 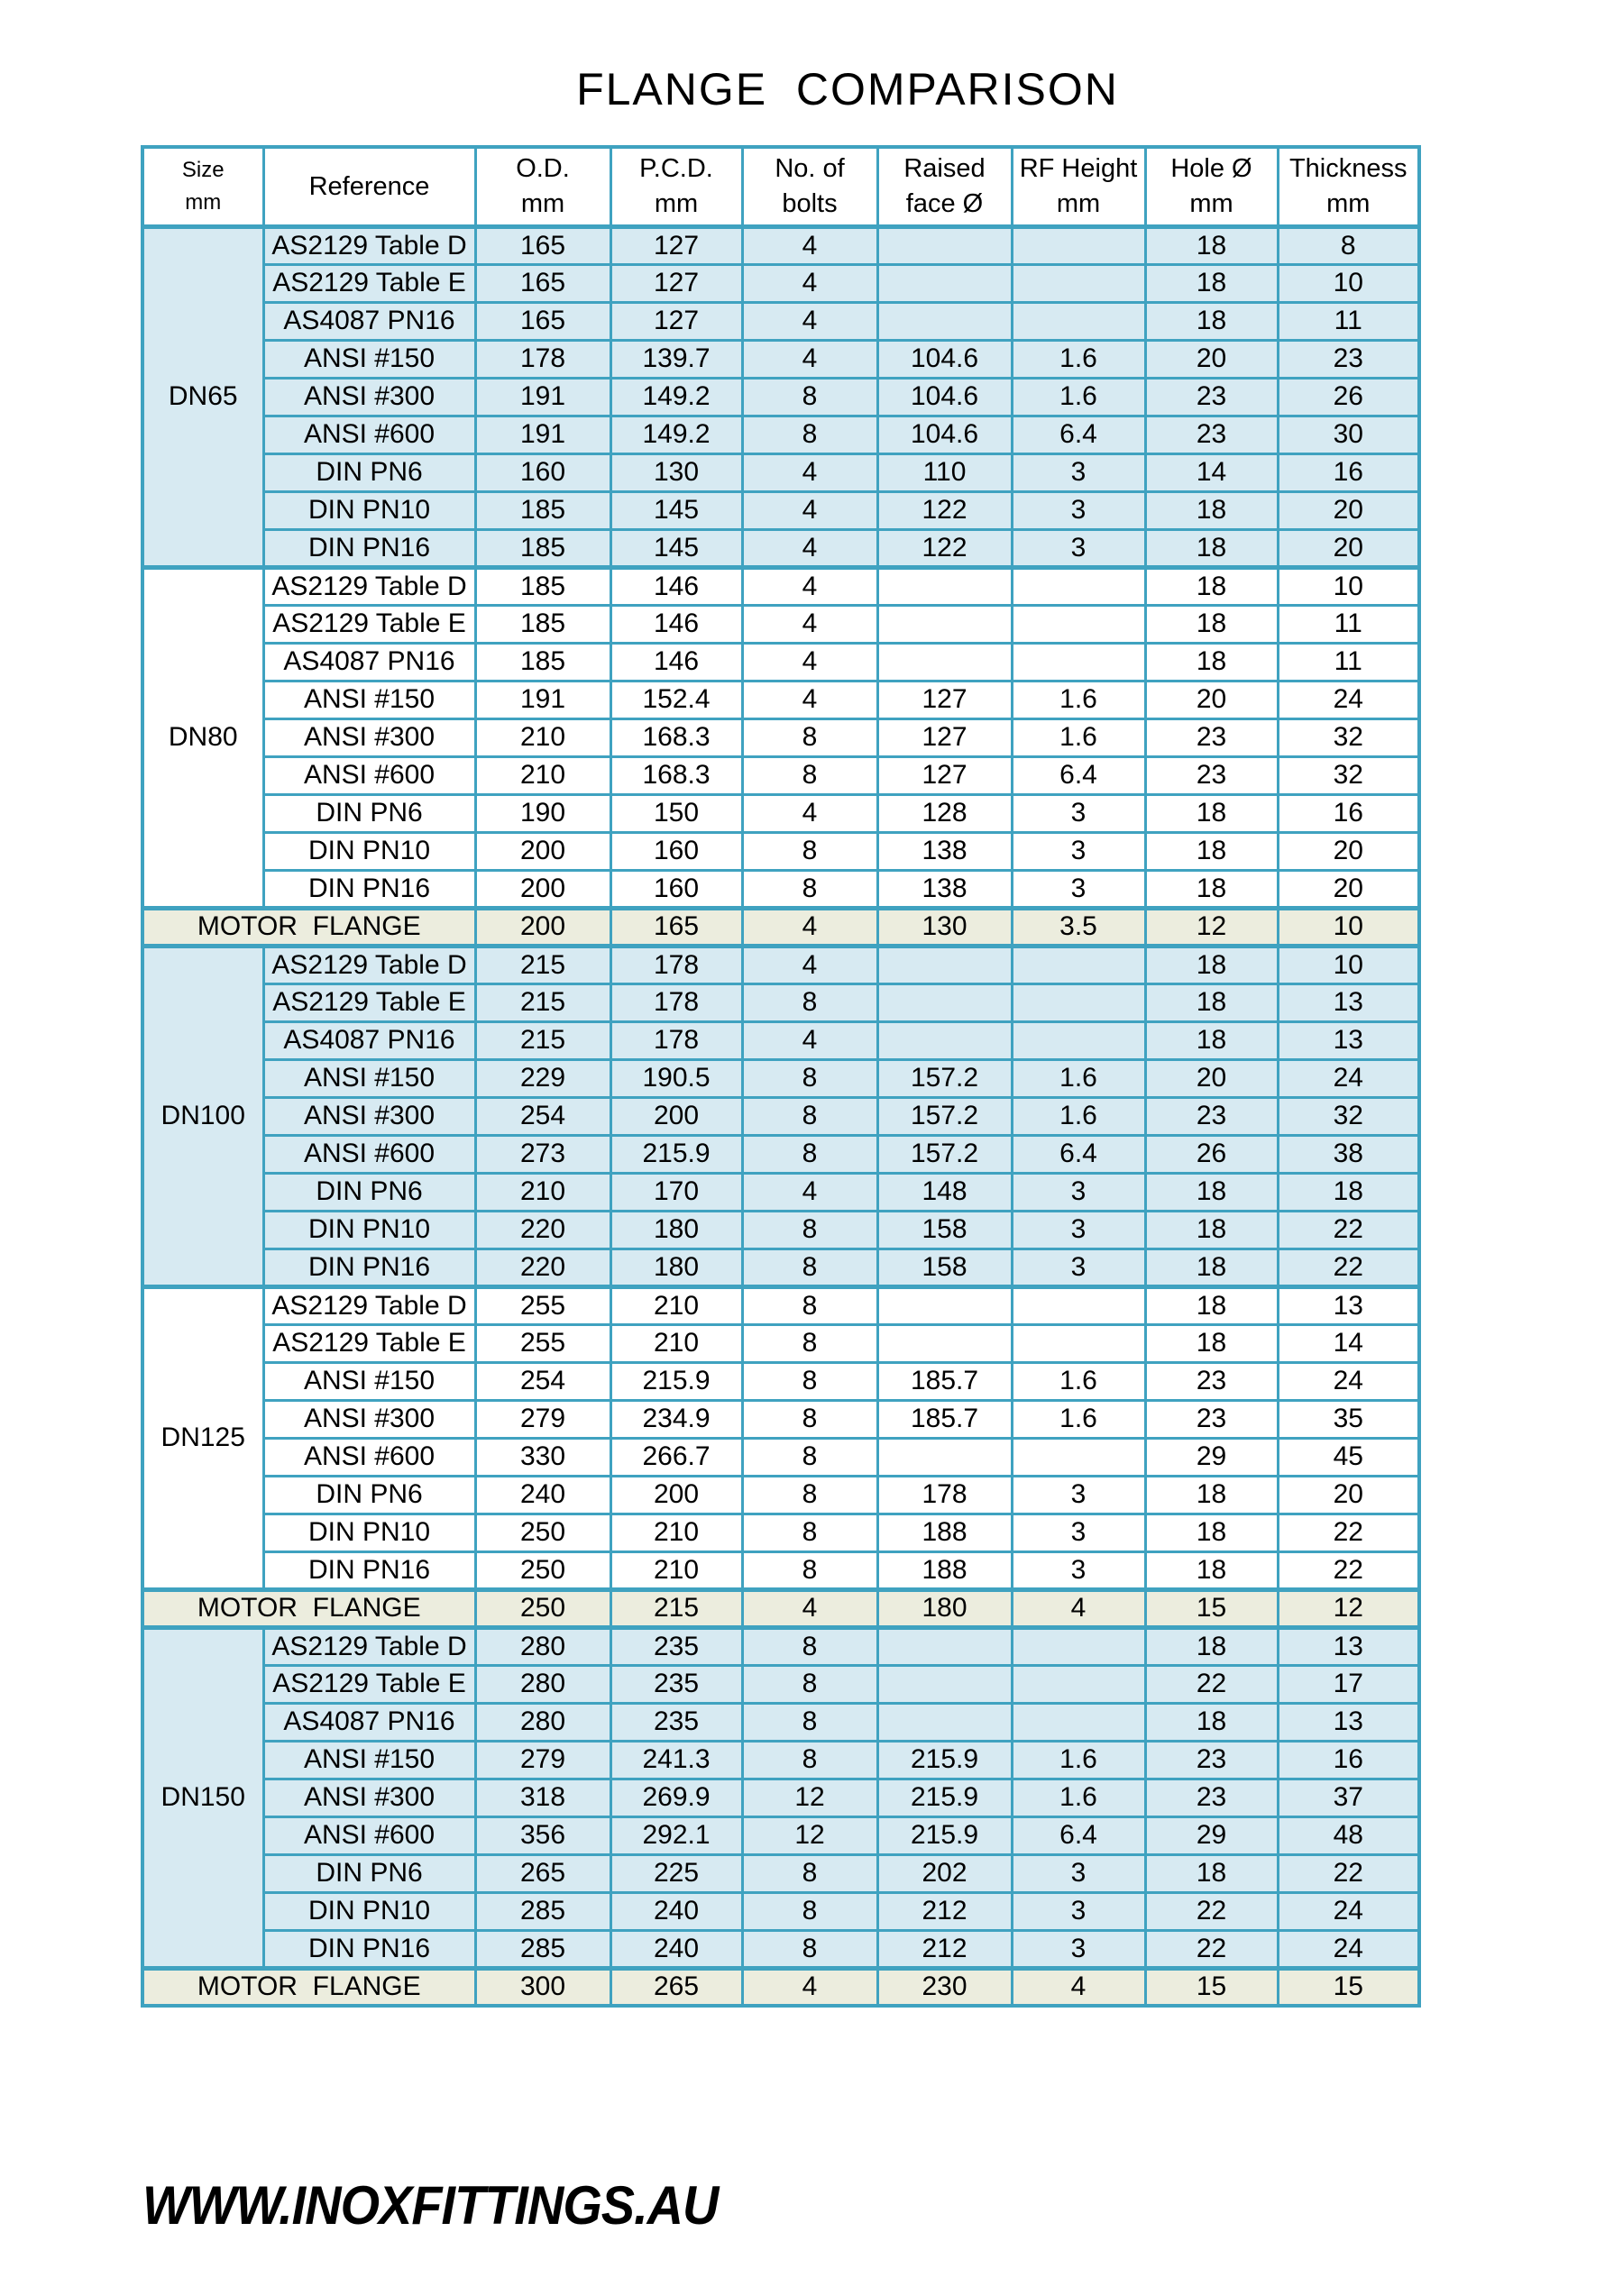 What do you see at coordinates (369, 1191) in the screenshot?
I see `reference-cell: DIN PN6` at bounding box center [369, 1191].